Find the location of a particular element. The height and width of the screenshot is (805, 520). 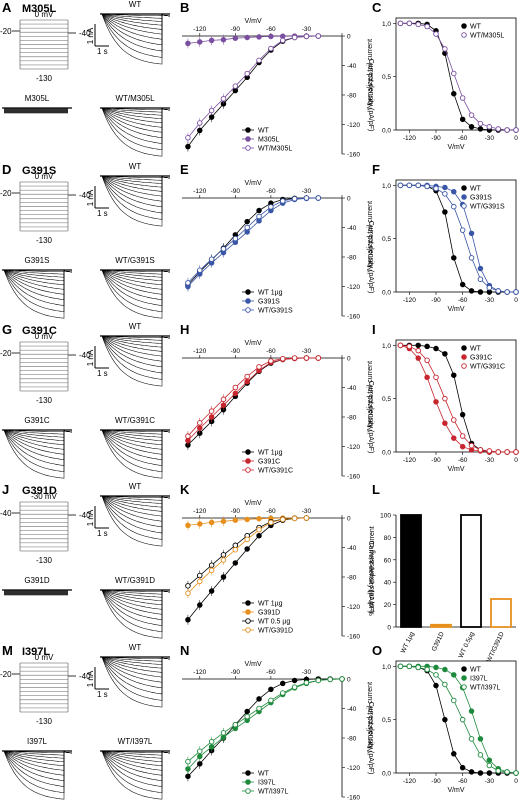

trace-label: WT/G391C is located at coordinates (135, 420).